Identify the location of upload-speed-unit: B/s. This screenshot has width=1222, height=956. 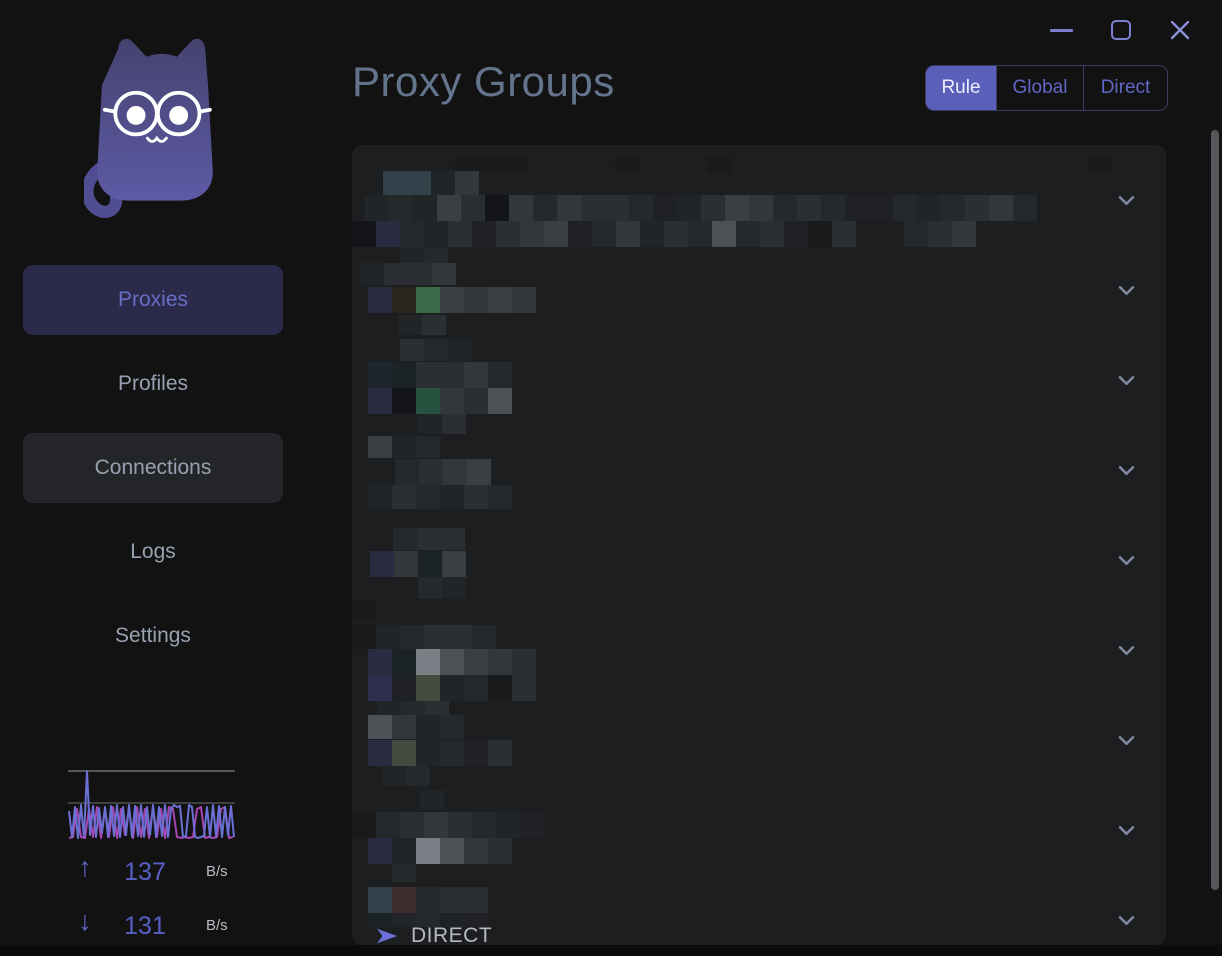
(217, 871).